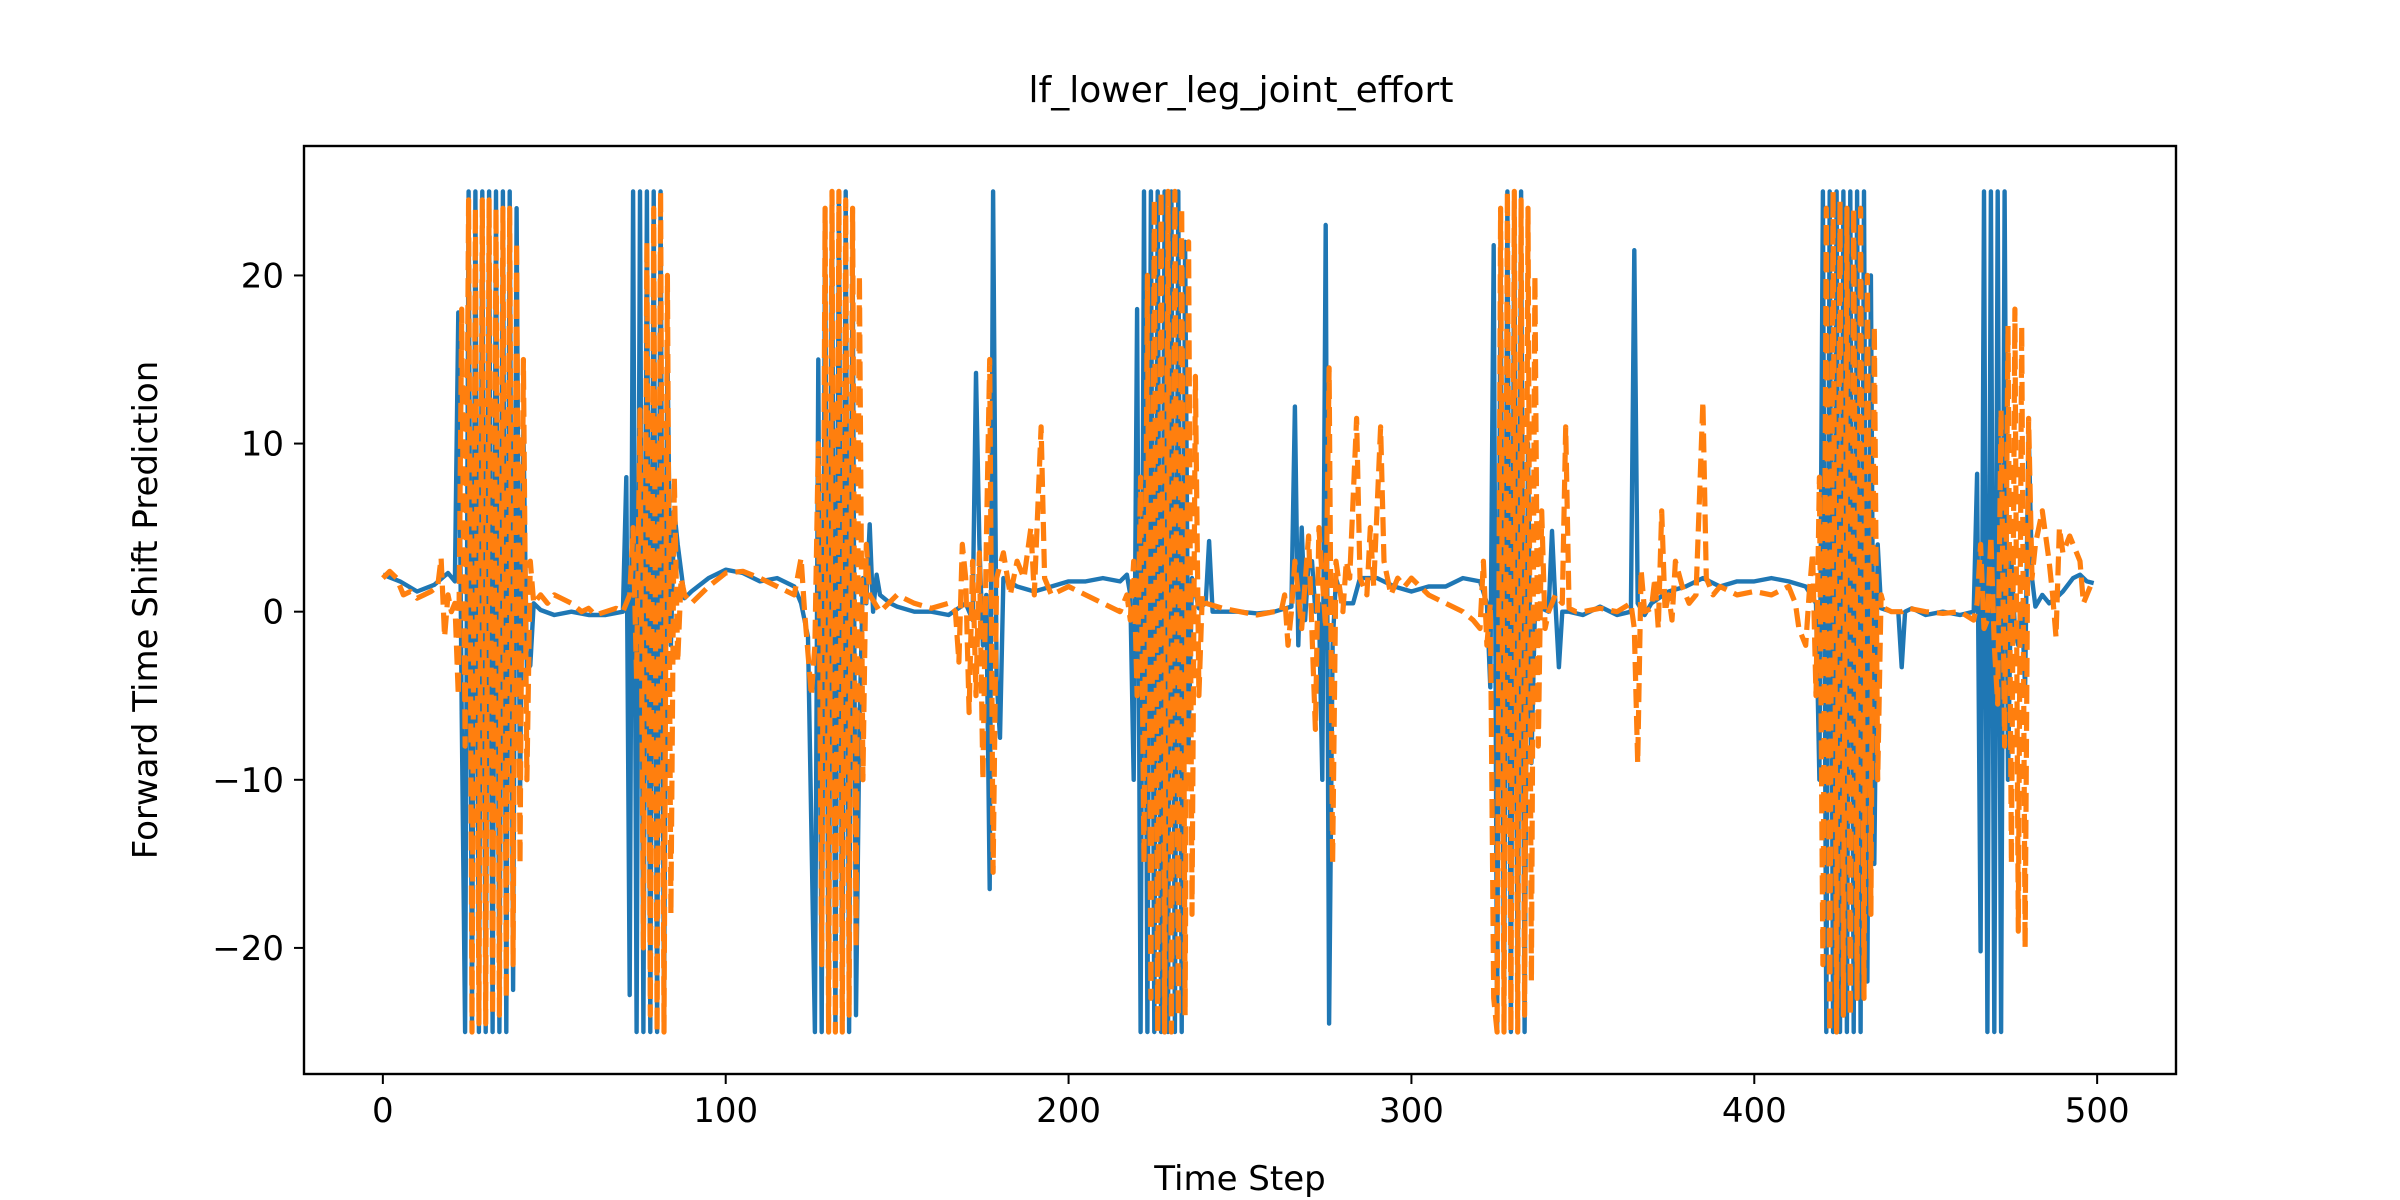 The height and width of the screenshot is (1200, 2400). Describe the element at coordinates (1068, 1111) in the screenshot. I see `x-tick-label: 200` at that location.